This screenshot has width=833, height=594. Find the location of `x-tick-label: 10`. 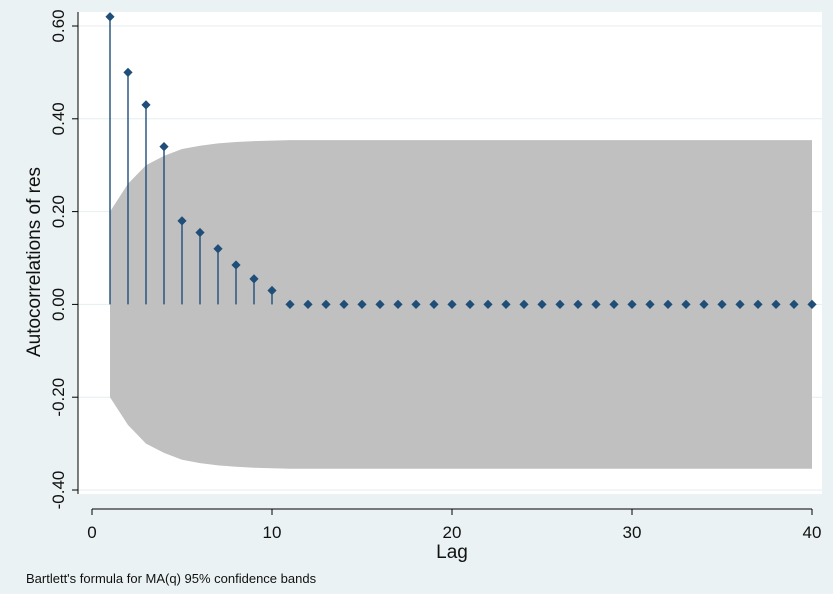

x-tick-label: 10 is located at coordinates (272, 532).